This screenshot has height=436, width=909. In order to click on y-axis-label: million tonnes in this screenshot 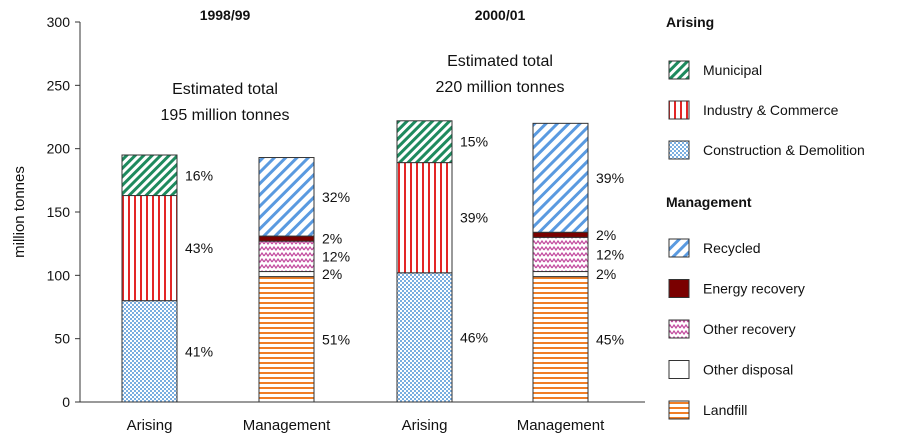, I will do `click(19, 212)`.